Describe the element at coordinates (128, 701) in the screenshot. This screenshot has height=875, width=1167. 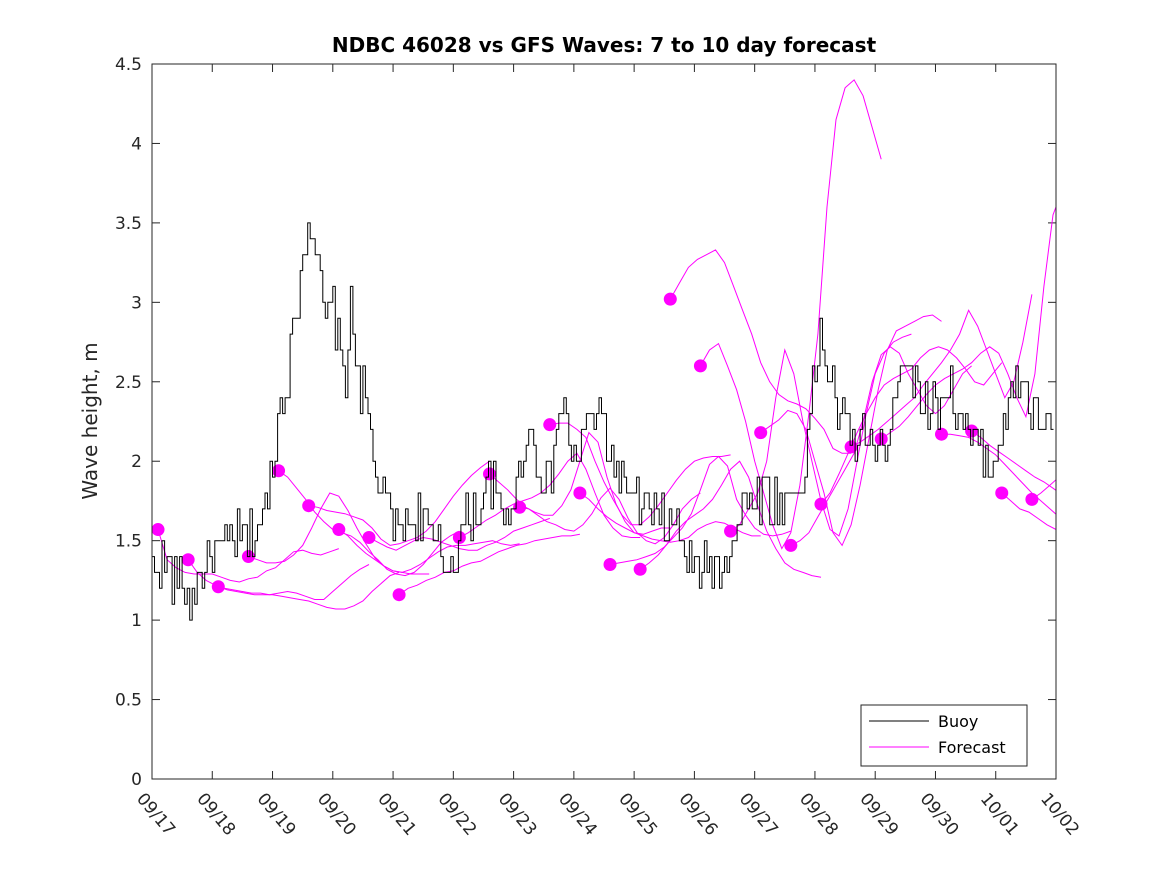
I see `y-tick-label: 0.5` at that location.